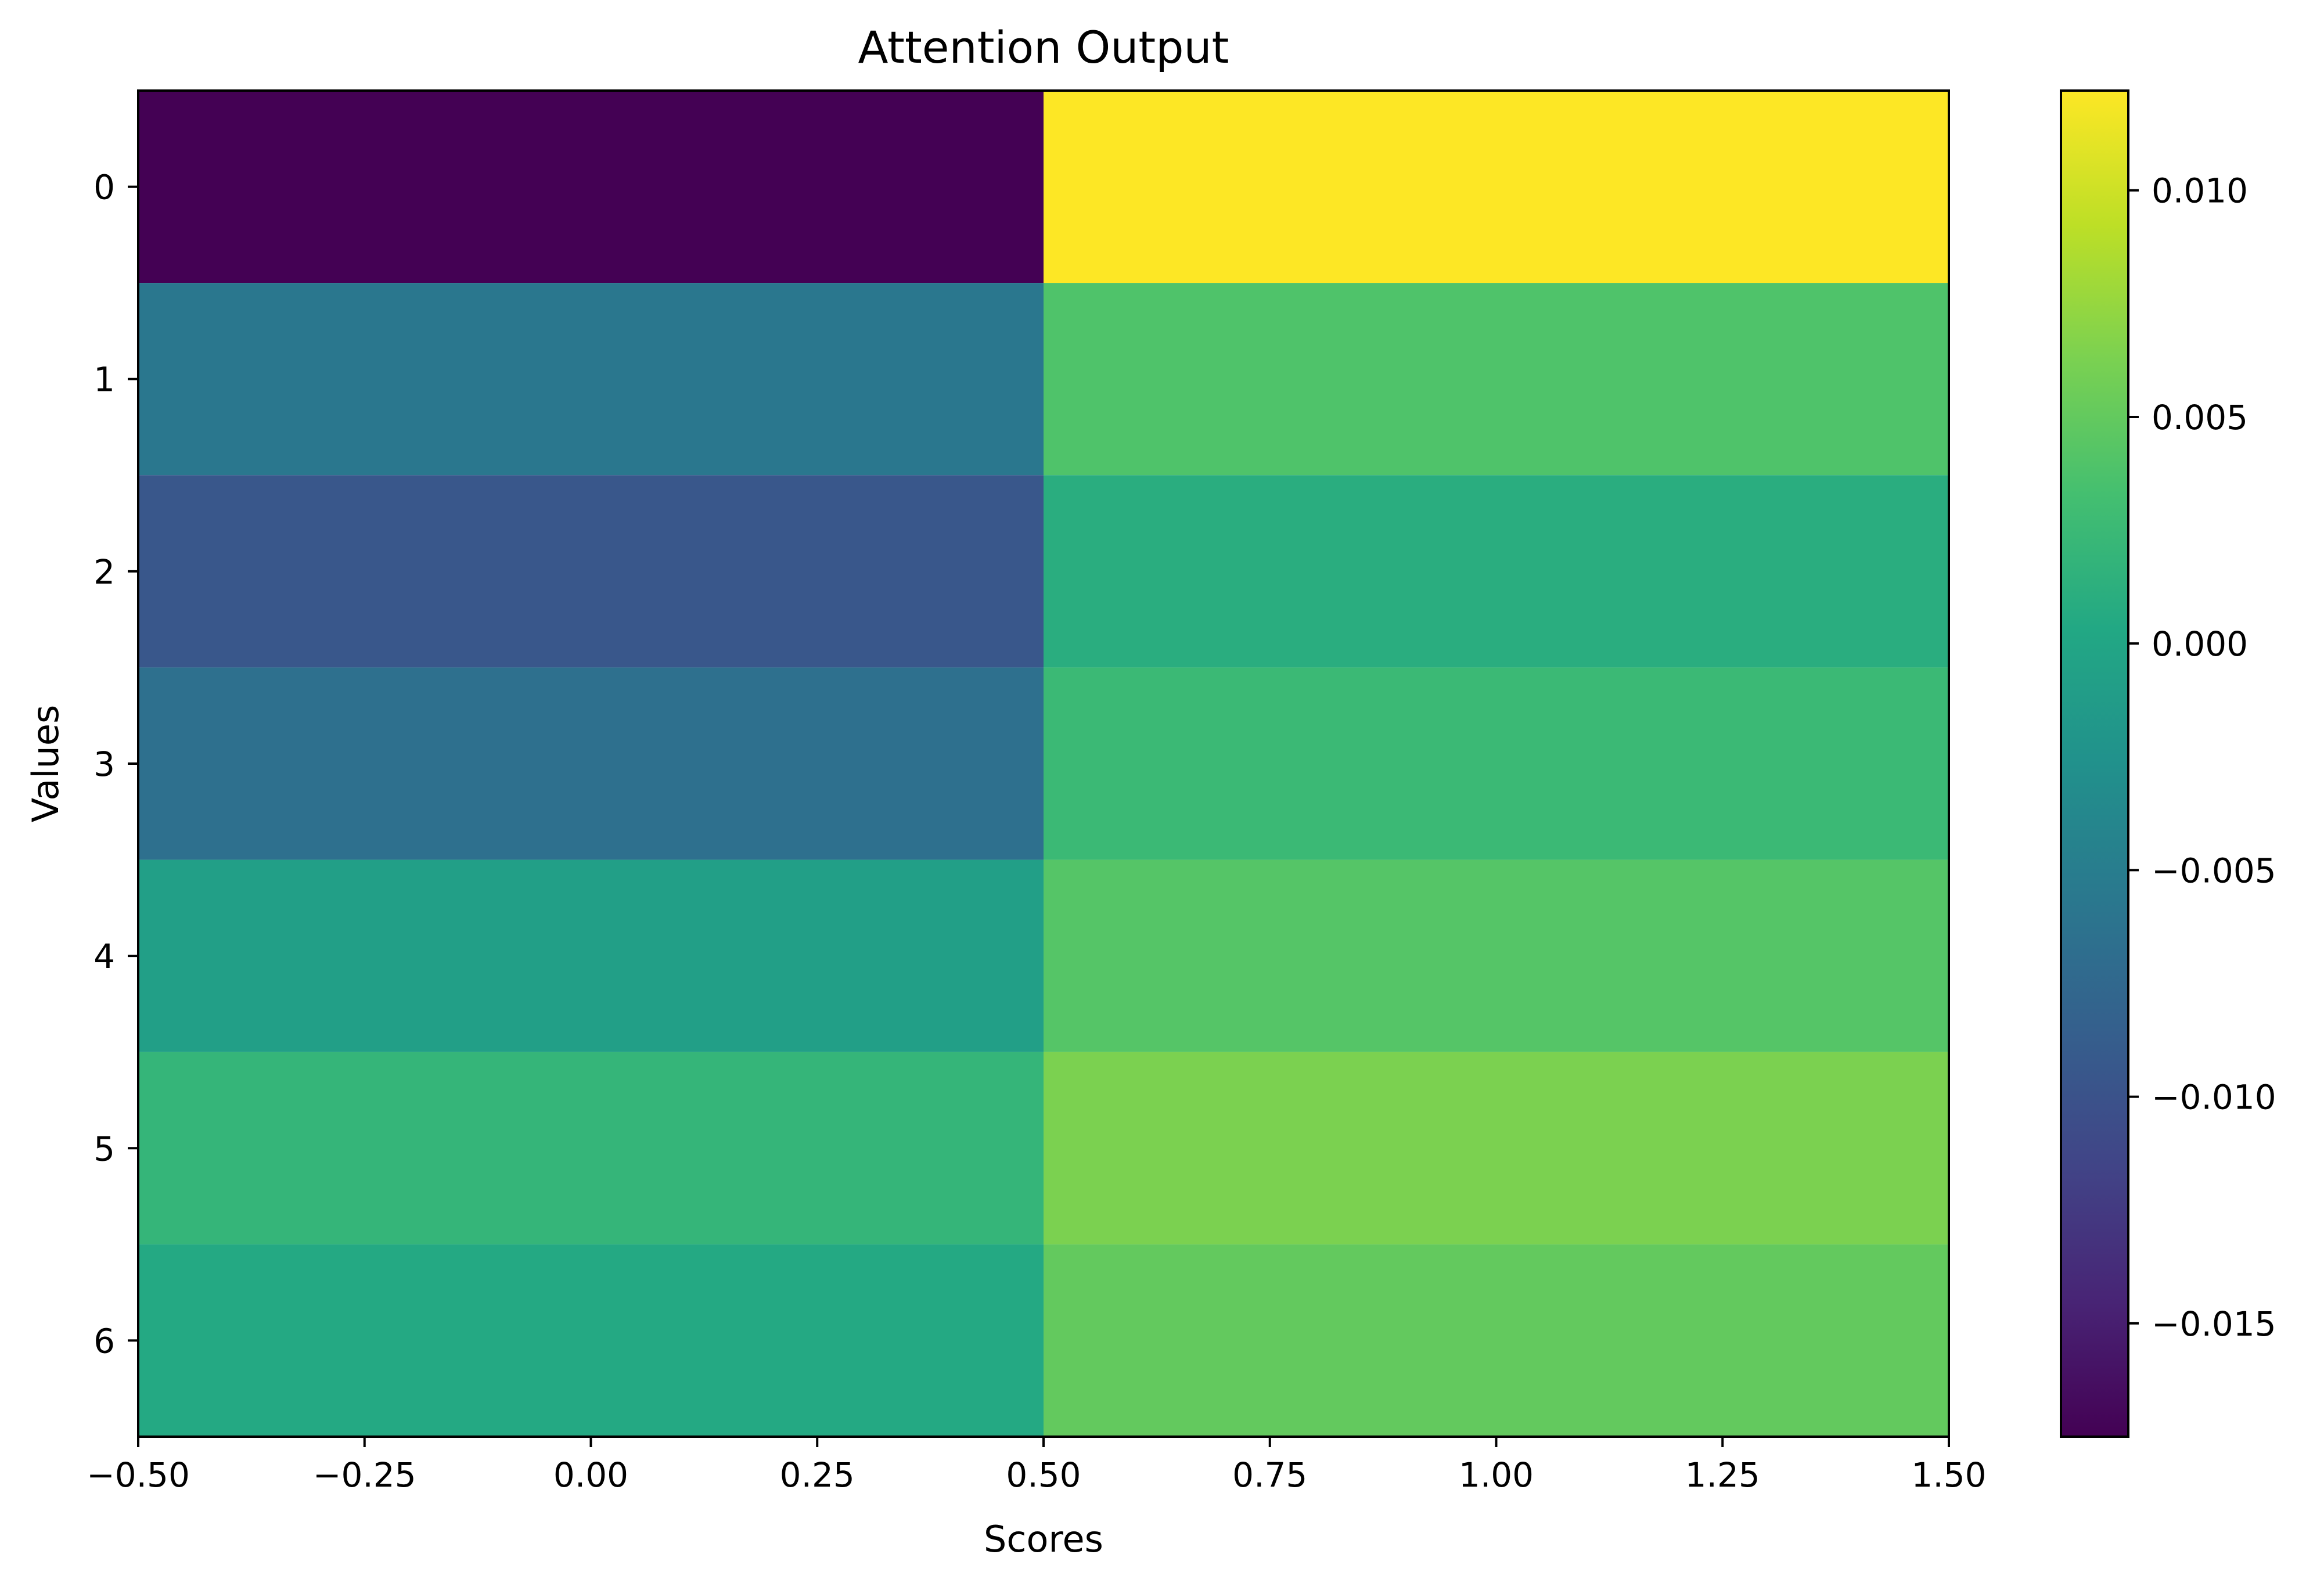 This screenshot has width=2324, height=1583. Describe the element at coordinates (591, 763) in the screenshot. I see `heatmap-cell-r3-c0` at that location.